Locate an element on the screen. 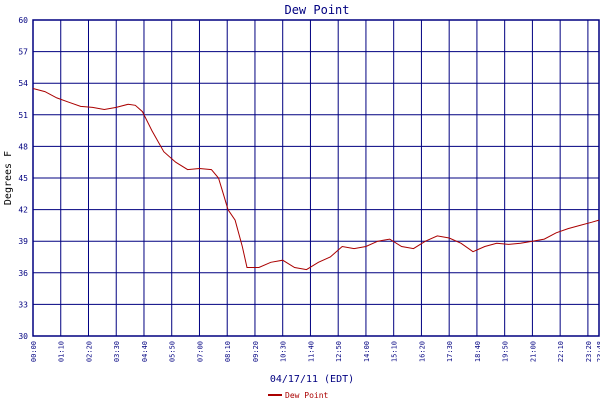  x-tick-label: 23:48 is located at coordinates (598, 351).